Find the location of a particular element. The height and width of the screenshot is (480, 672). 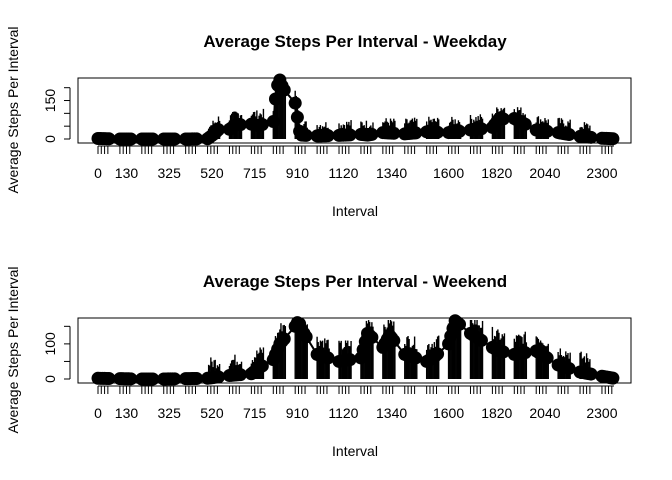

weekend-data-points is located at coordinates (355, 350).